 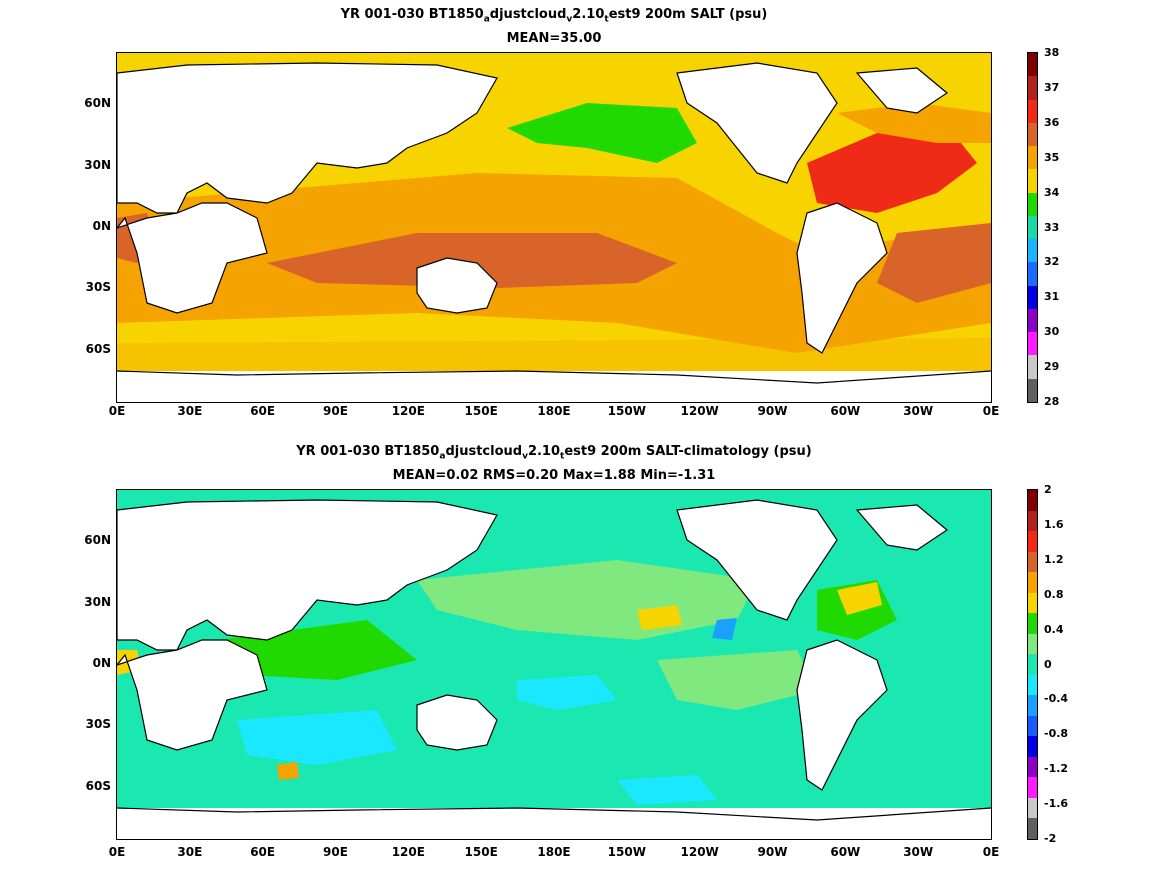 What do you see at coordinates (1050, 838) in the screenshot?
I see `colorbar-tick-label: -2` at bounding box center [1050, 838].